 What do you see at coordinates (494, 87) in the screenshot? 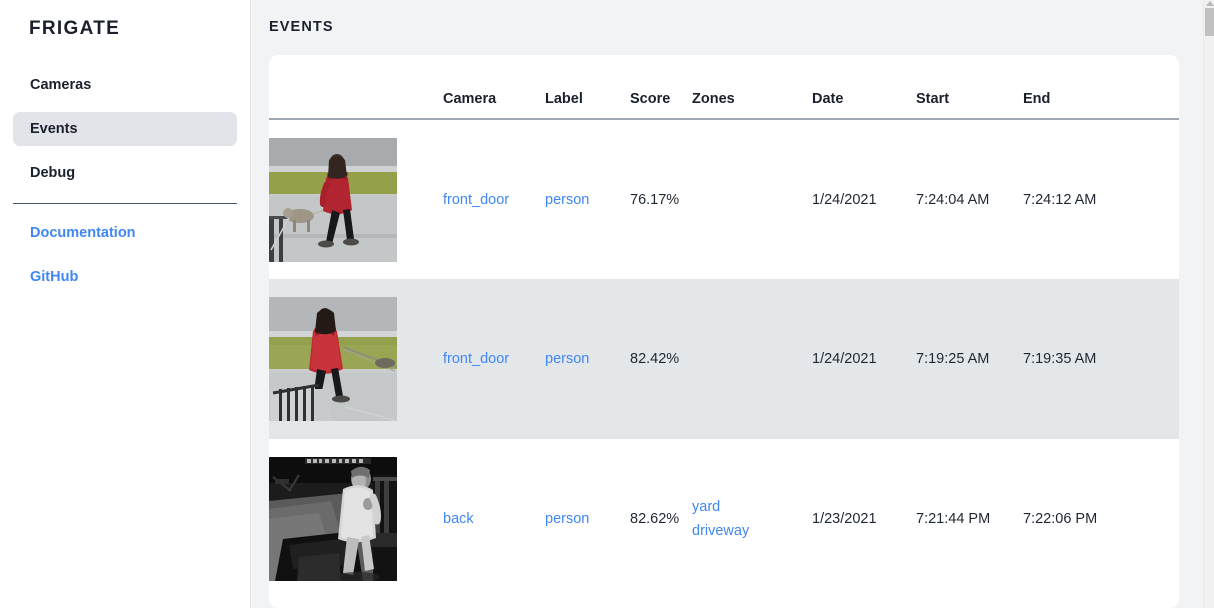
I see `column-header-camera: Camera` at bounding box center [494, 87].